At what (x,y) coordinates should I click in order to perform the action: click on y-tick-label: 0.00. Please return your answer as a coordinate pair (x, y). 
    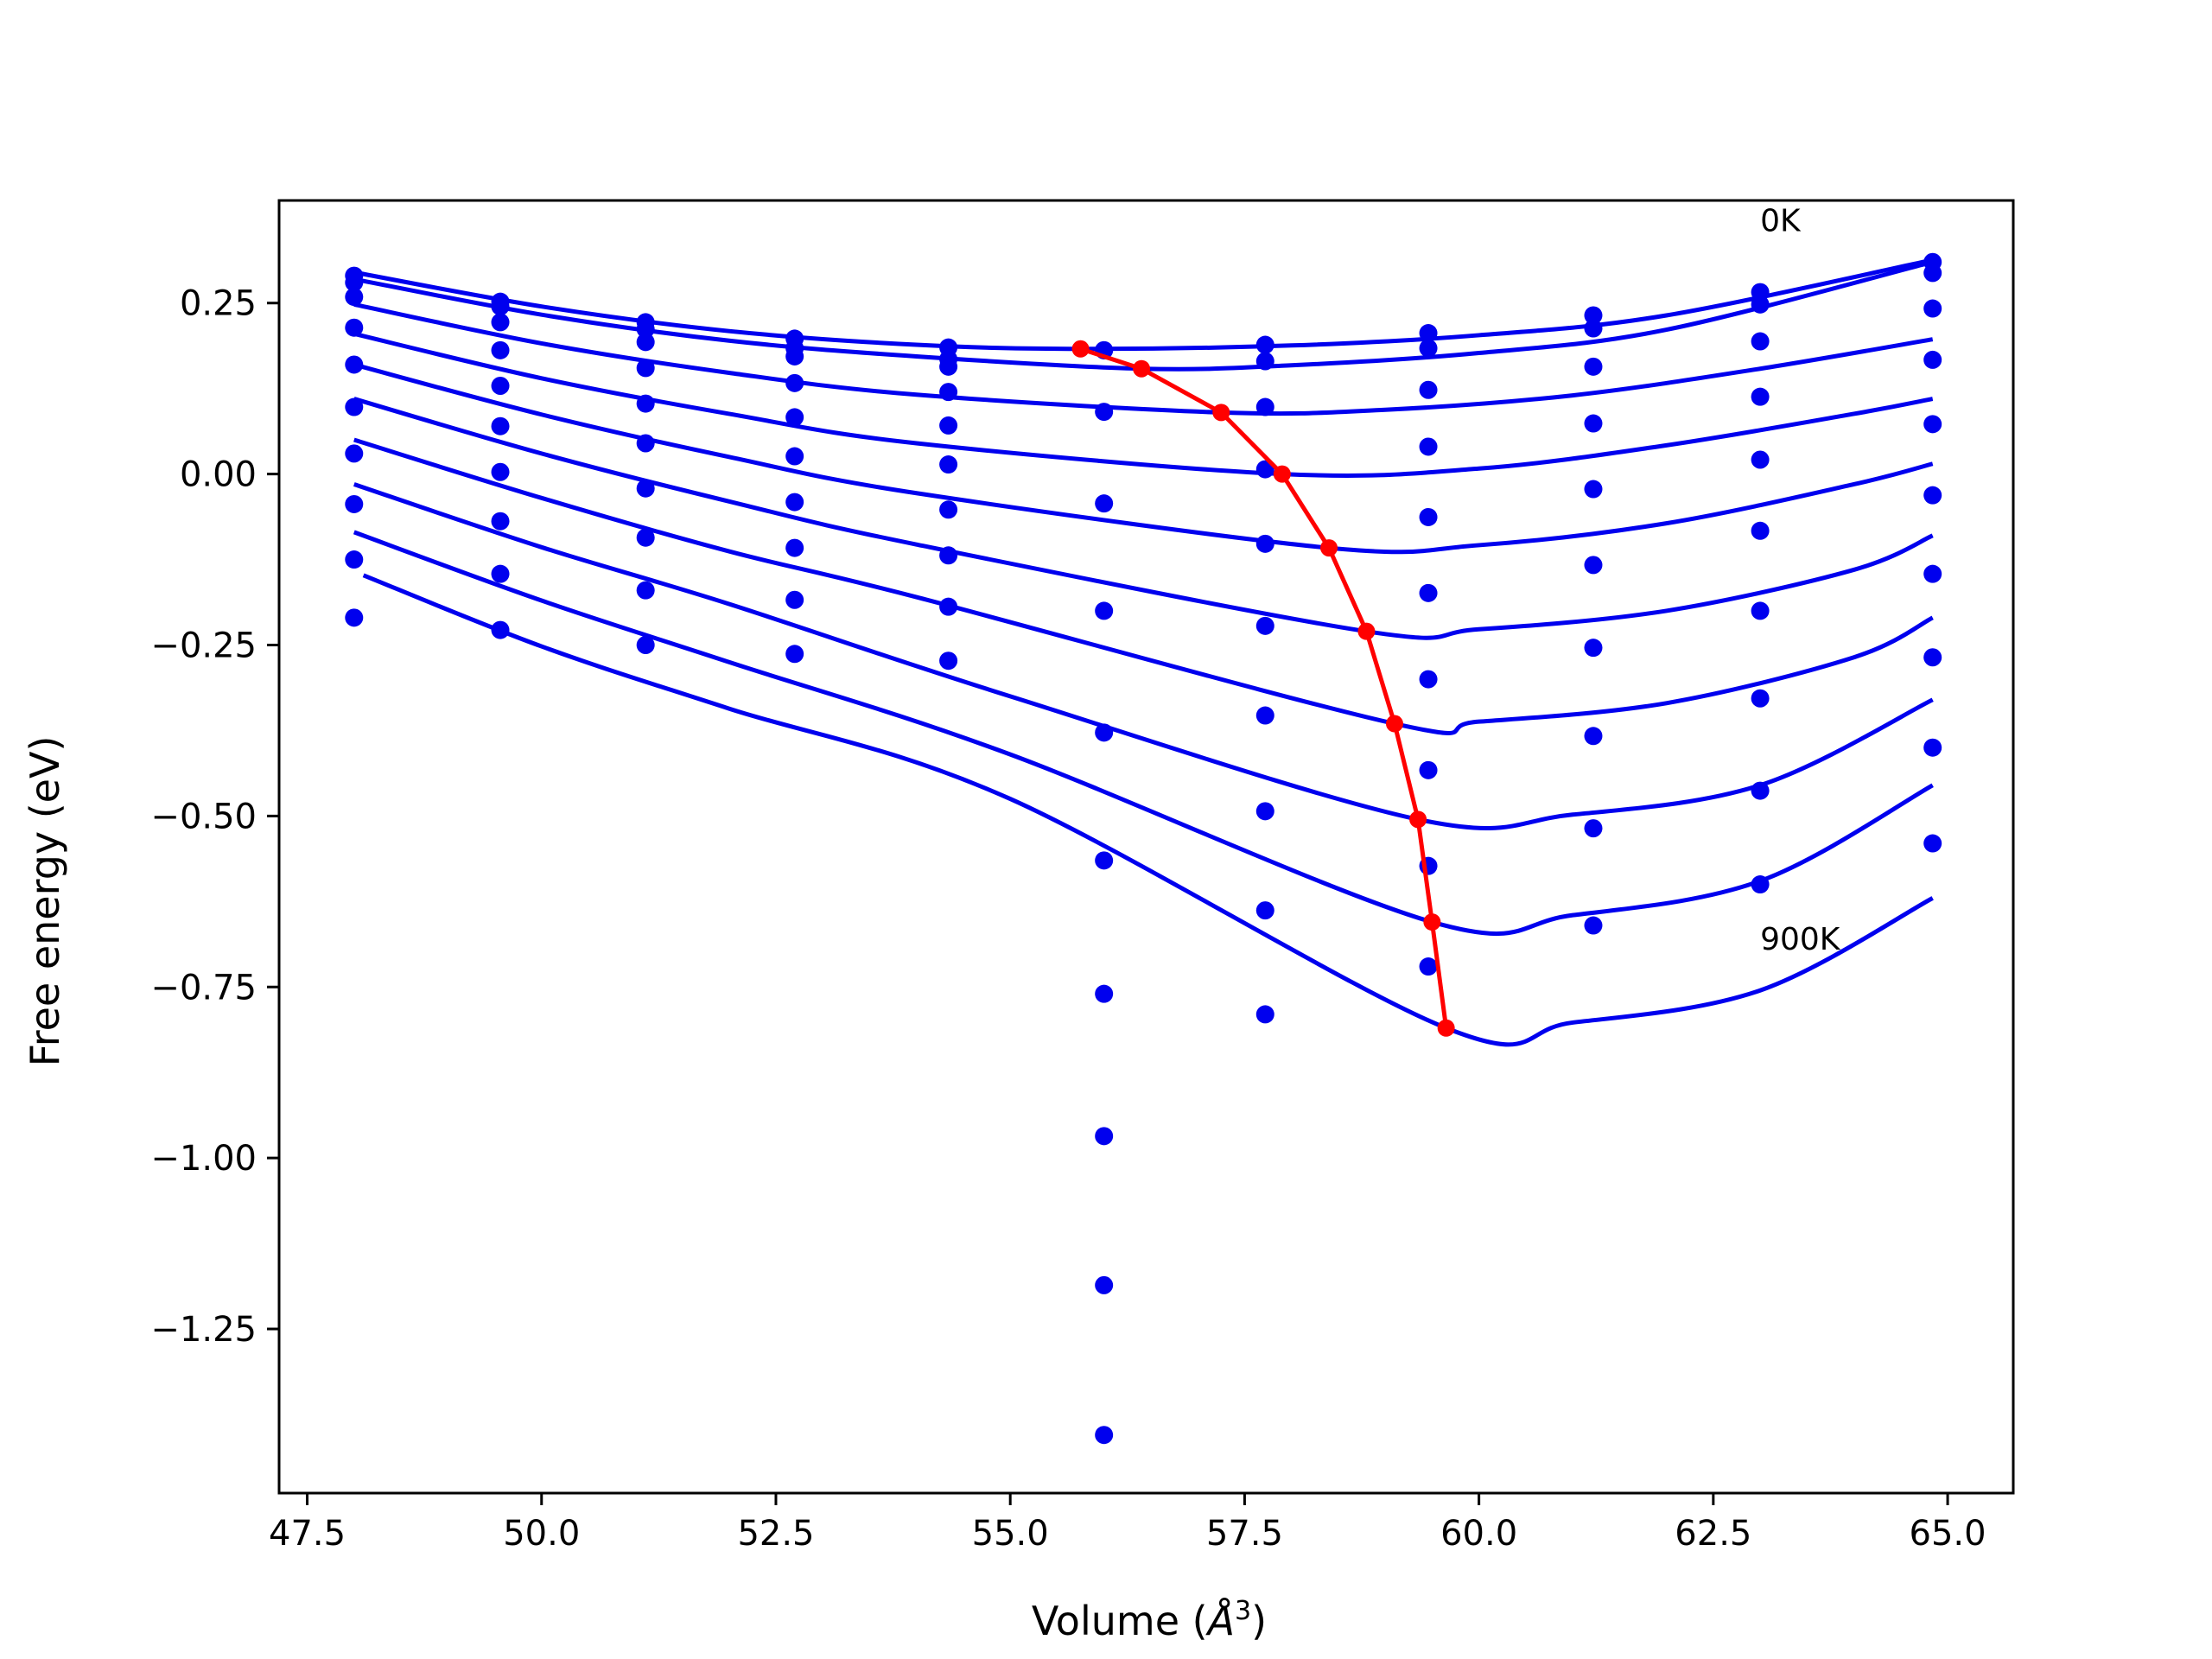
    Looking at the image, I should click on (218, 475).